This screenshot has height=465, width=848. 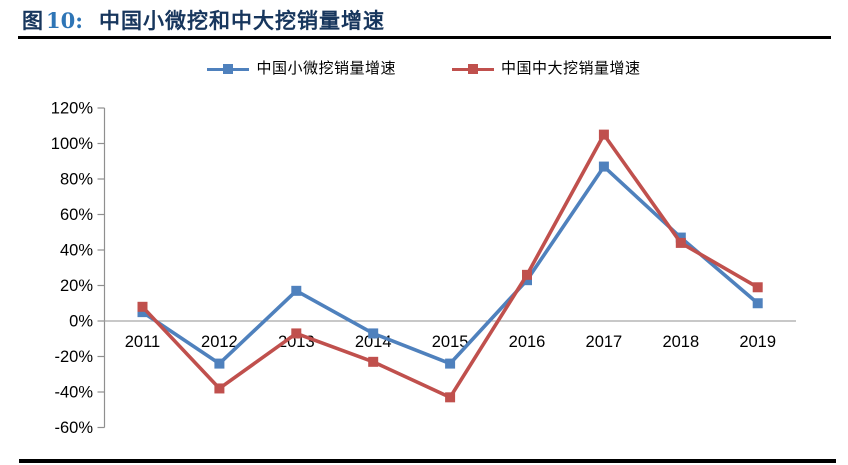 What do you see at coordinates (757, 342) in the screenshot?
I see `x-category-label: 2019` at bounding box center [757, 342].